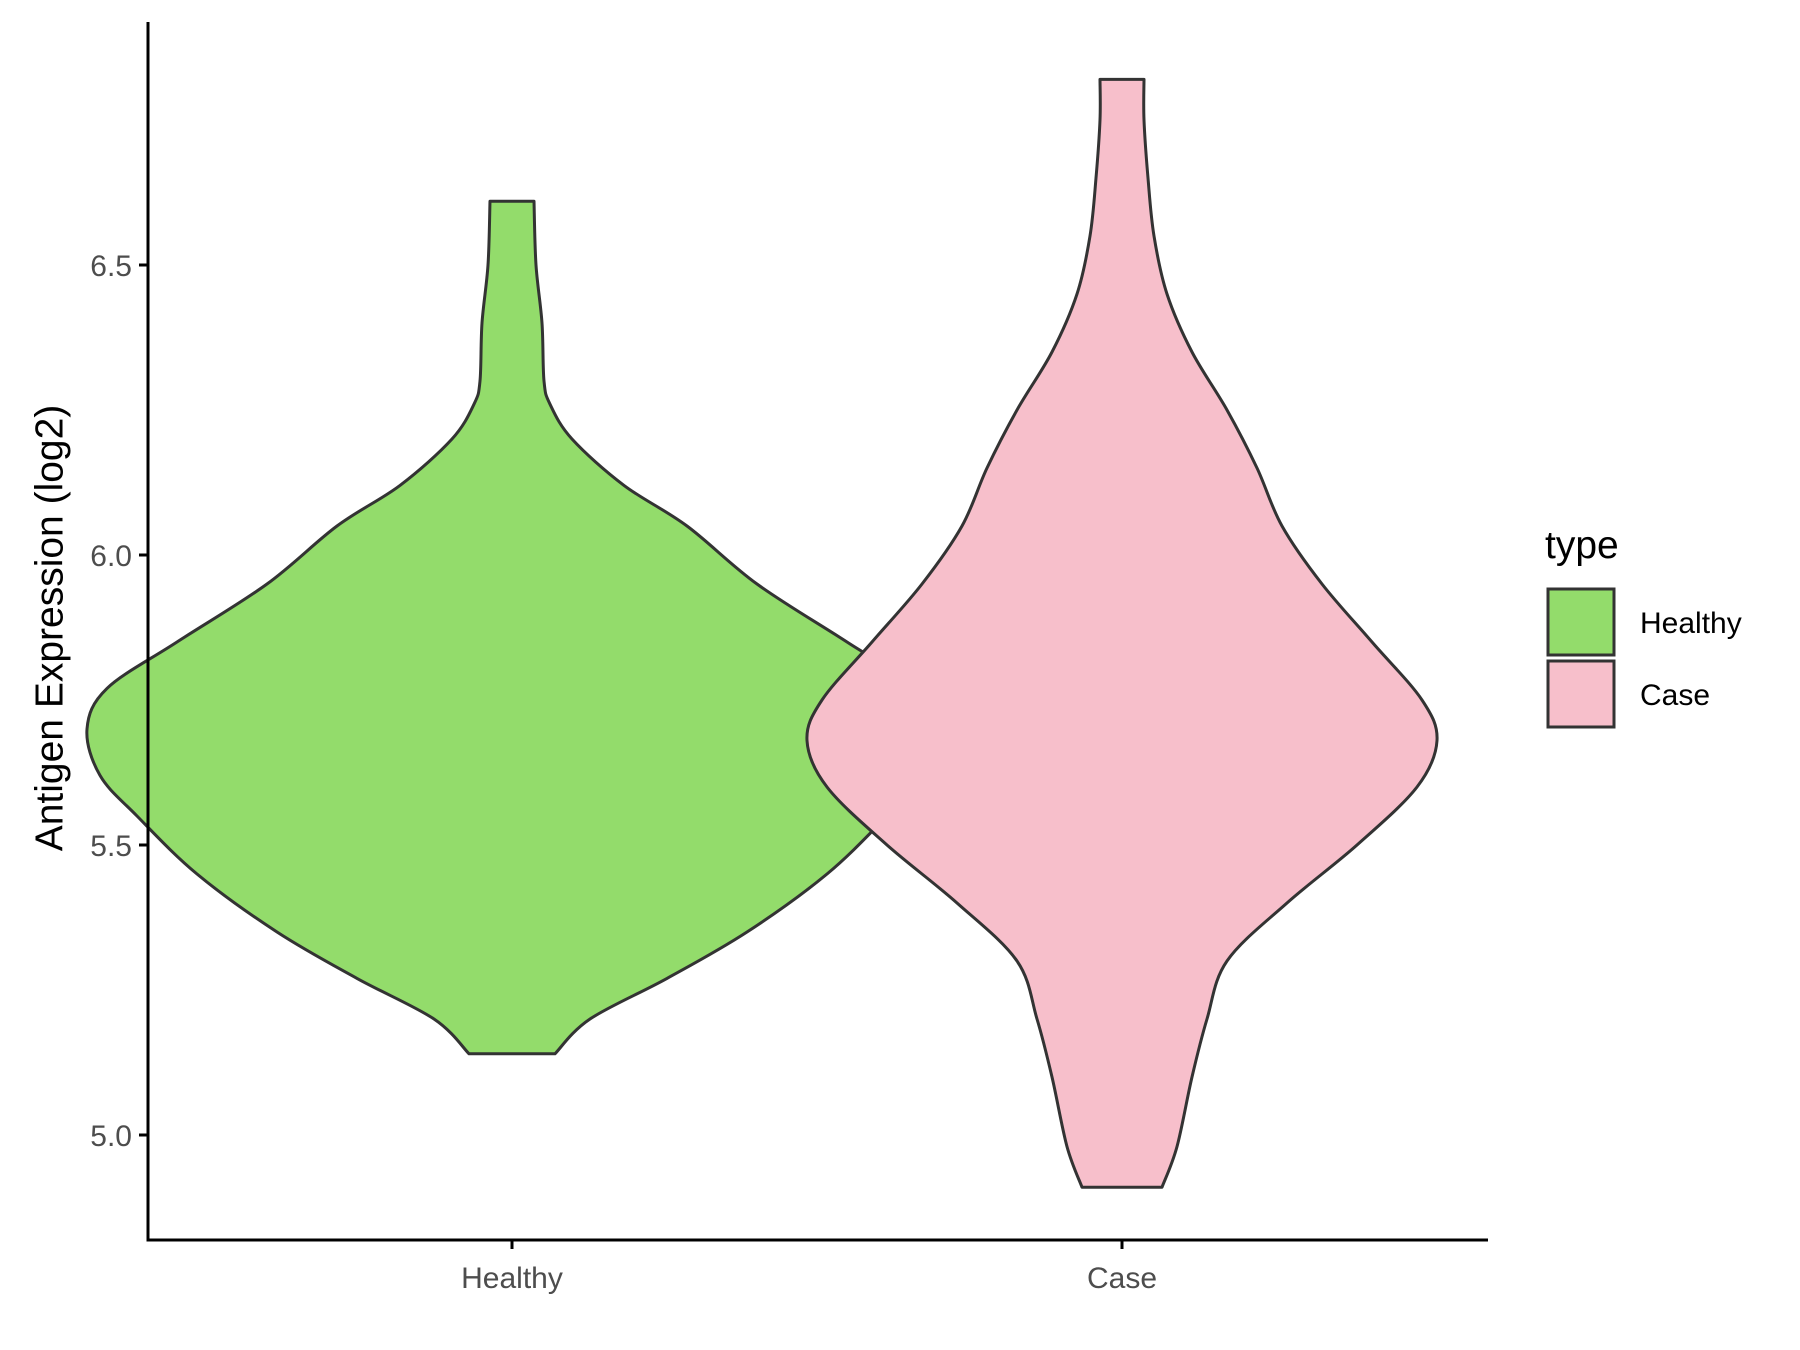  What do you see at coordinates (111, 1136) in the screenshot?
I see `y-tick-label: 5.0` at bounding box center [111, 1136].